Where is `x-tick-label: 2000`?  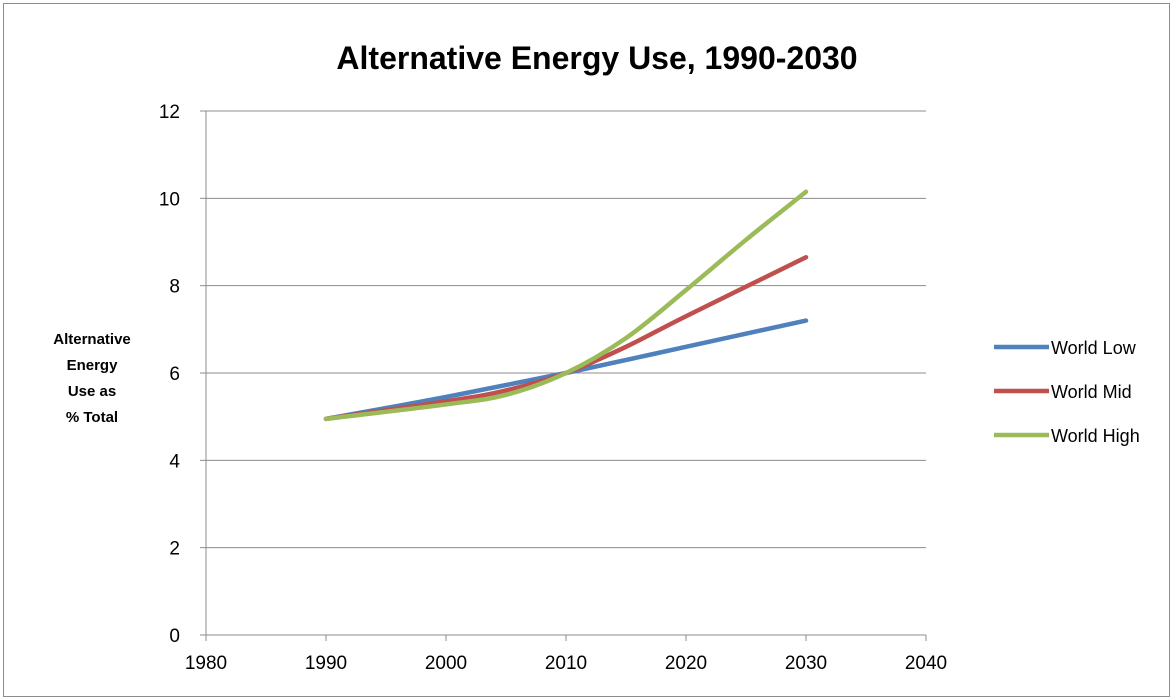 x-tick-label: 2000 is located at coordinates (446, 663).